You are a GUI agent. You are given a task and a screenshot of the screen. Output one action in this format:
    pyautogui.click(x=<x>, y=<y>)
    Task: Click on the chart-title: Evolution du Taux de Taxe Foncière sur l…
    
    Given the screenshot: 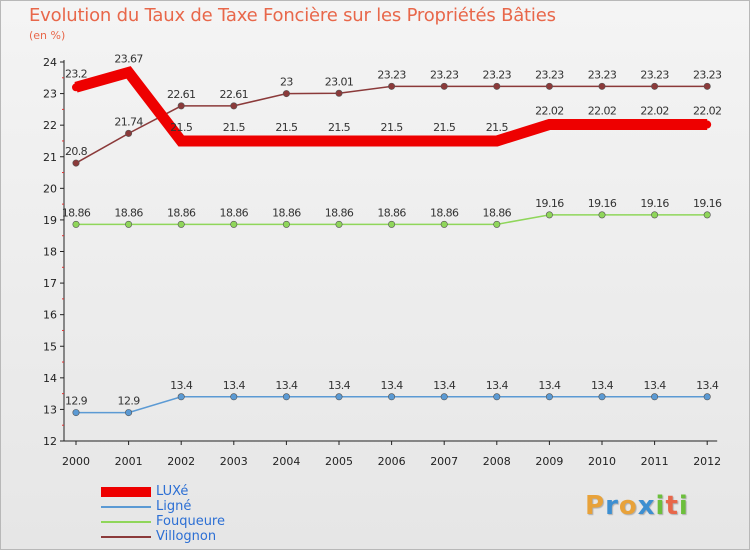 What is the action you would take?
    pyautogui.click(x=292, y=15)
    